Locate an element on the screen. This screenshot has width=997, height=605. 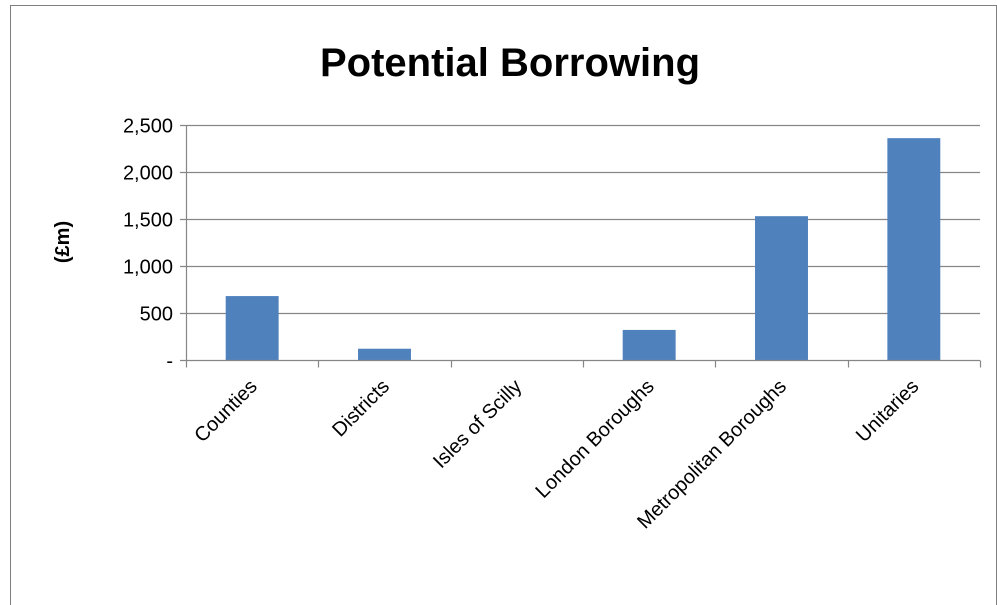
bar-london-boroughs is located at coordinates (649, 344).